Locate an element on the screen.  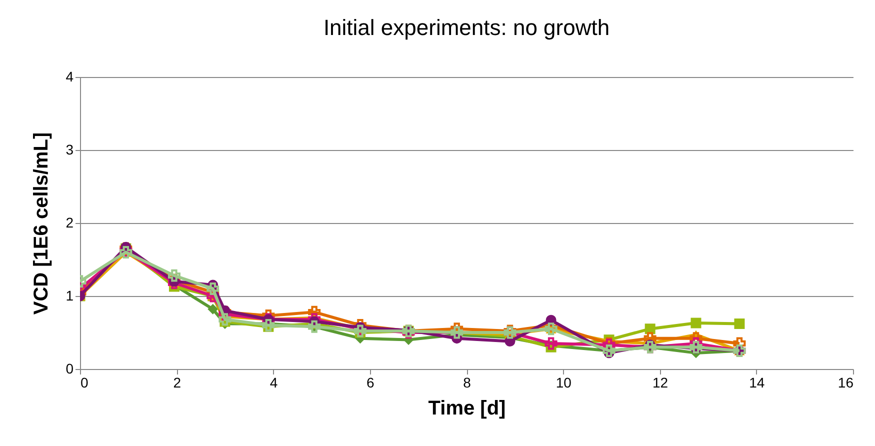
x-tick-label: 0 is located at coordinates (84, 382).